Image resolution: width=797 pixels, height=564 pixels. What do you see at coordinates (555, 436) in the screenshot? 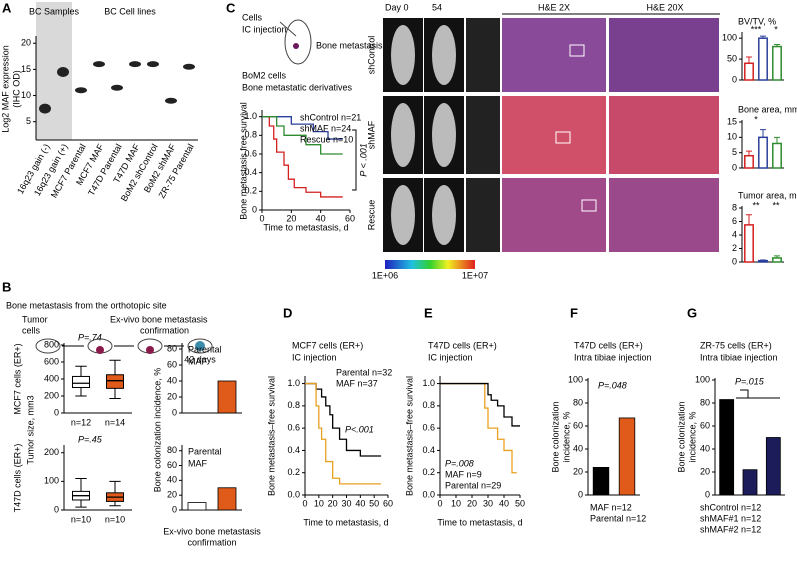
I see `y-label: Bone colonization` at bounding box center [555, 436].